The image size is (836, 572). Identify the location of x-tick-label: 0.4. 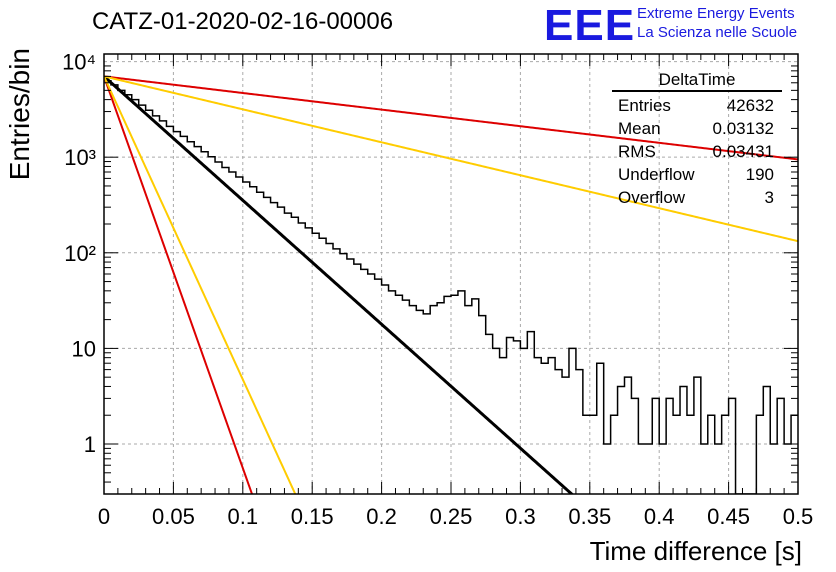
(659, 516).